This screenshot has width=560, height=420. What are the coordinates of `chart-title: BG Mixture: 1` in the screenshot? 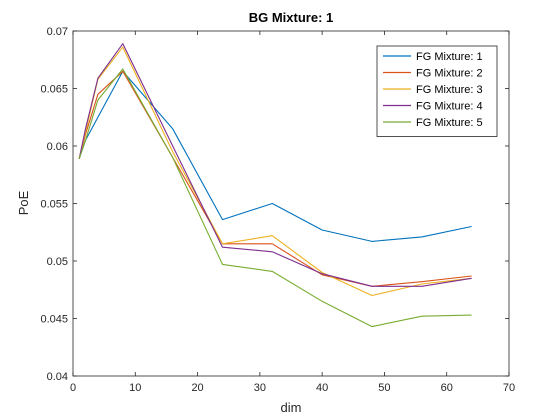 It's located at (291, 17).